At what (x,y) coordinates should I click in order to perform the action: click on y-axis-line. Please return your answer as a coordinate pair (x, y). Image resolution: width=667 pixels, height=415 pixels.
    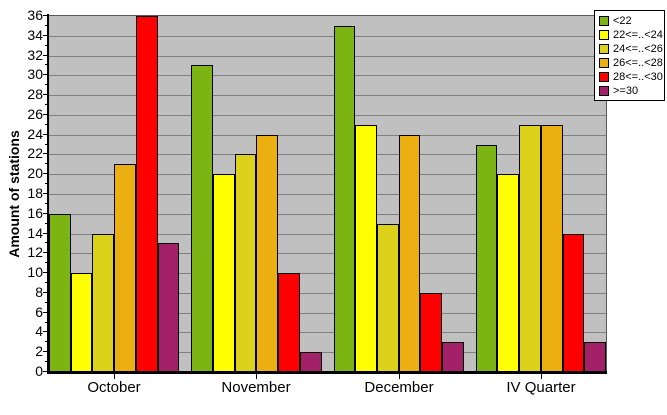
    Looking at the image, I should click on (48, 193).